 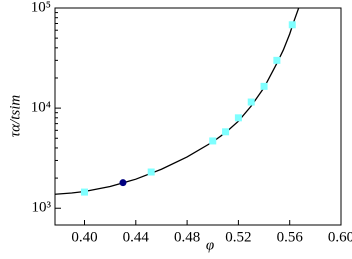 What do you see at coordinates (42, 208) in the screenshot?
I see `y-tick-label: 10³` at bounding box center [42, 208].